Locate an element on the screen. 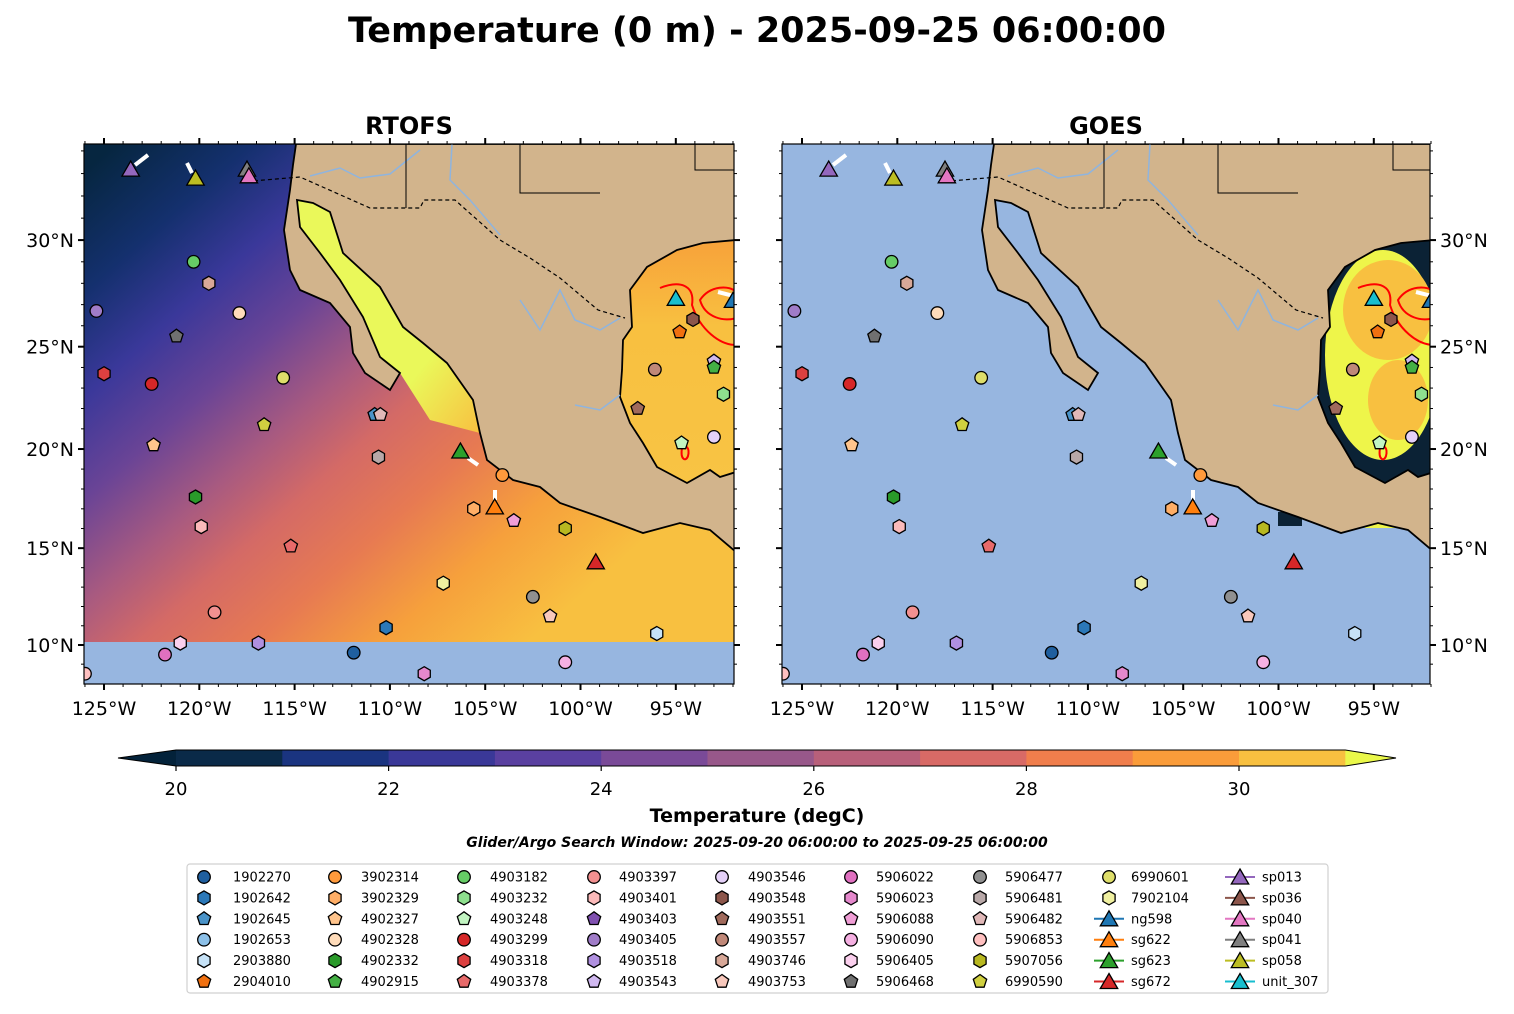  float-5906482-marker is located at coordinates (1078, 413).